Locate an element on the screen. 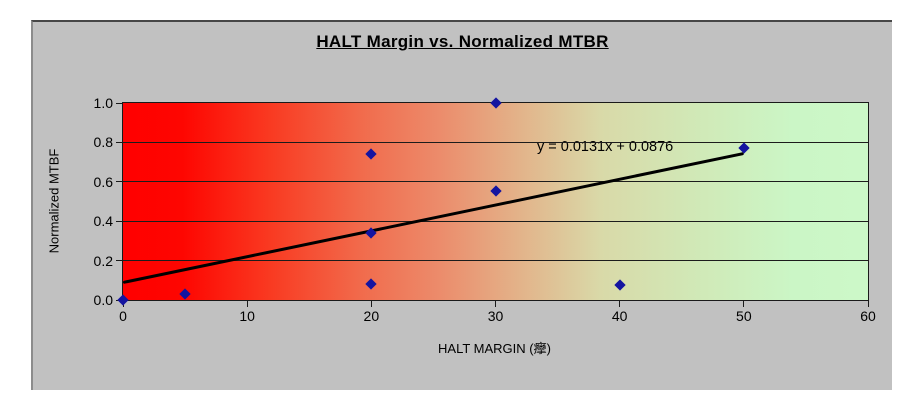 The height and width of the screenshot is (408, 922). chart-title: HALT Margin vs. Normalized MTBR is located at coordinates (462, 41).